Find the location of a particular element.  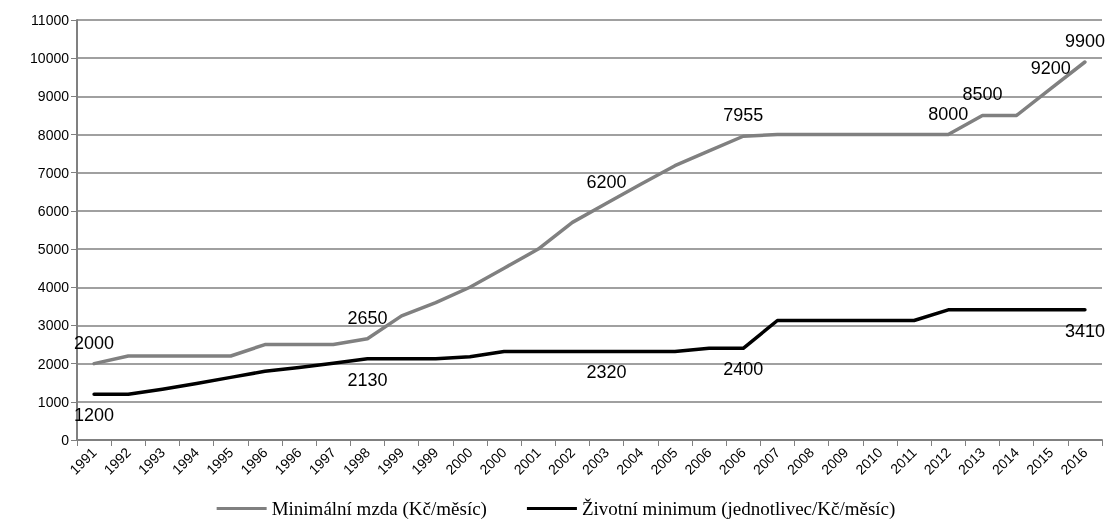

y-tick-label: 11000 is located at coordinates (50, 20).